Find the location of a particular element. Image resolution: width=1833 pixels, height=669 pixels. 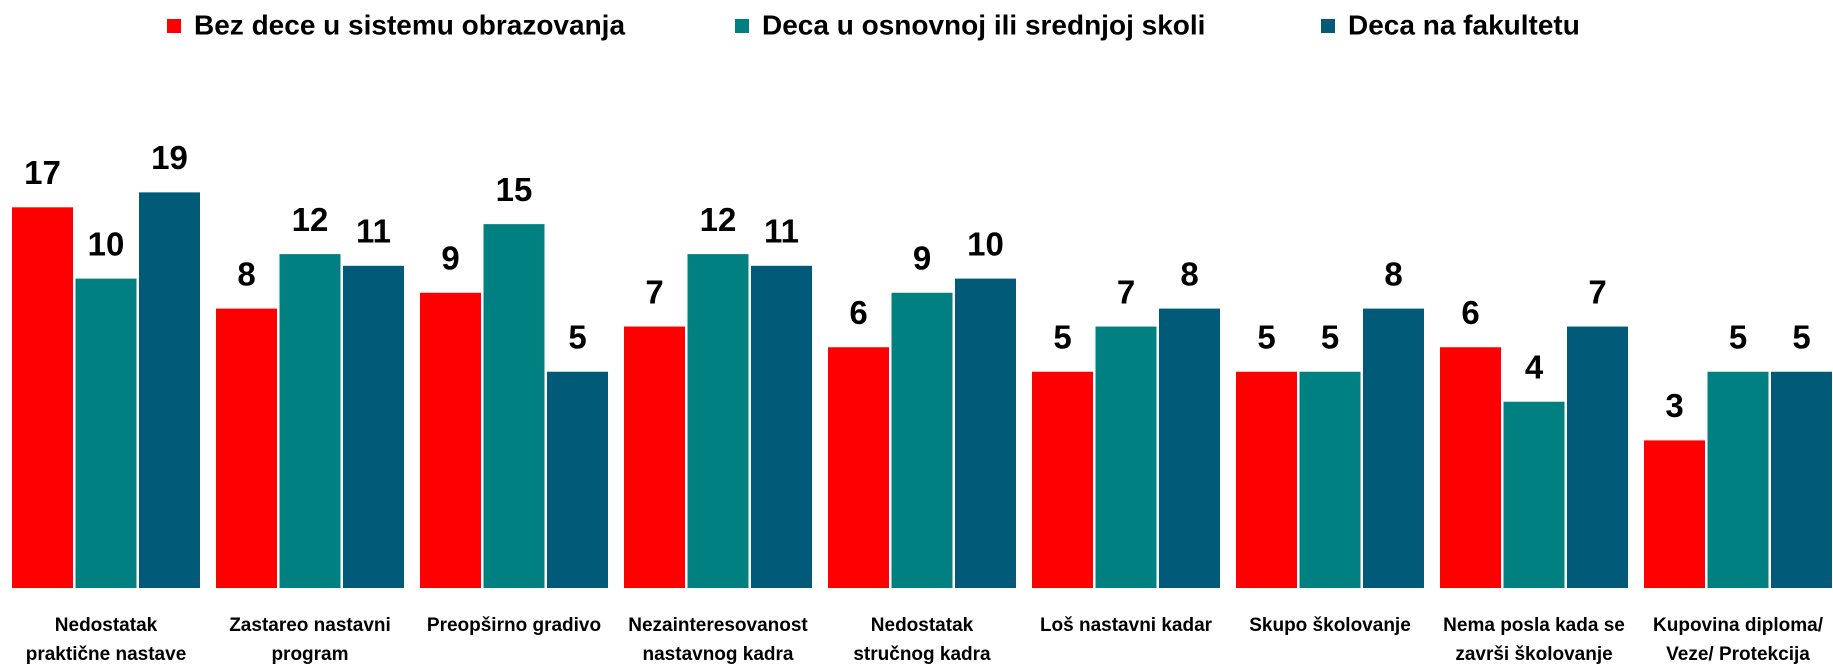

category-label: Kupovina diploma/Veze/ Protekcija is located at coordinates (1738, 640).